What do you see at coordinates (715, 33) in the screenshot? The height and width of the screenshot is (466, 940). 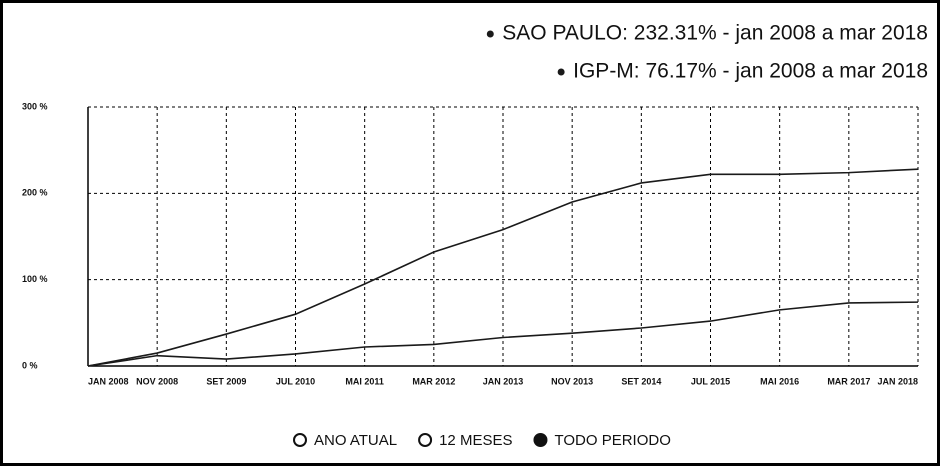 I see `legend-label: SAO PAULO: 232.31% - jan 2008 a mar 2018` at bounding box center [715, 33].